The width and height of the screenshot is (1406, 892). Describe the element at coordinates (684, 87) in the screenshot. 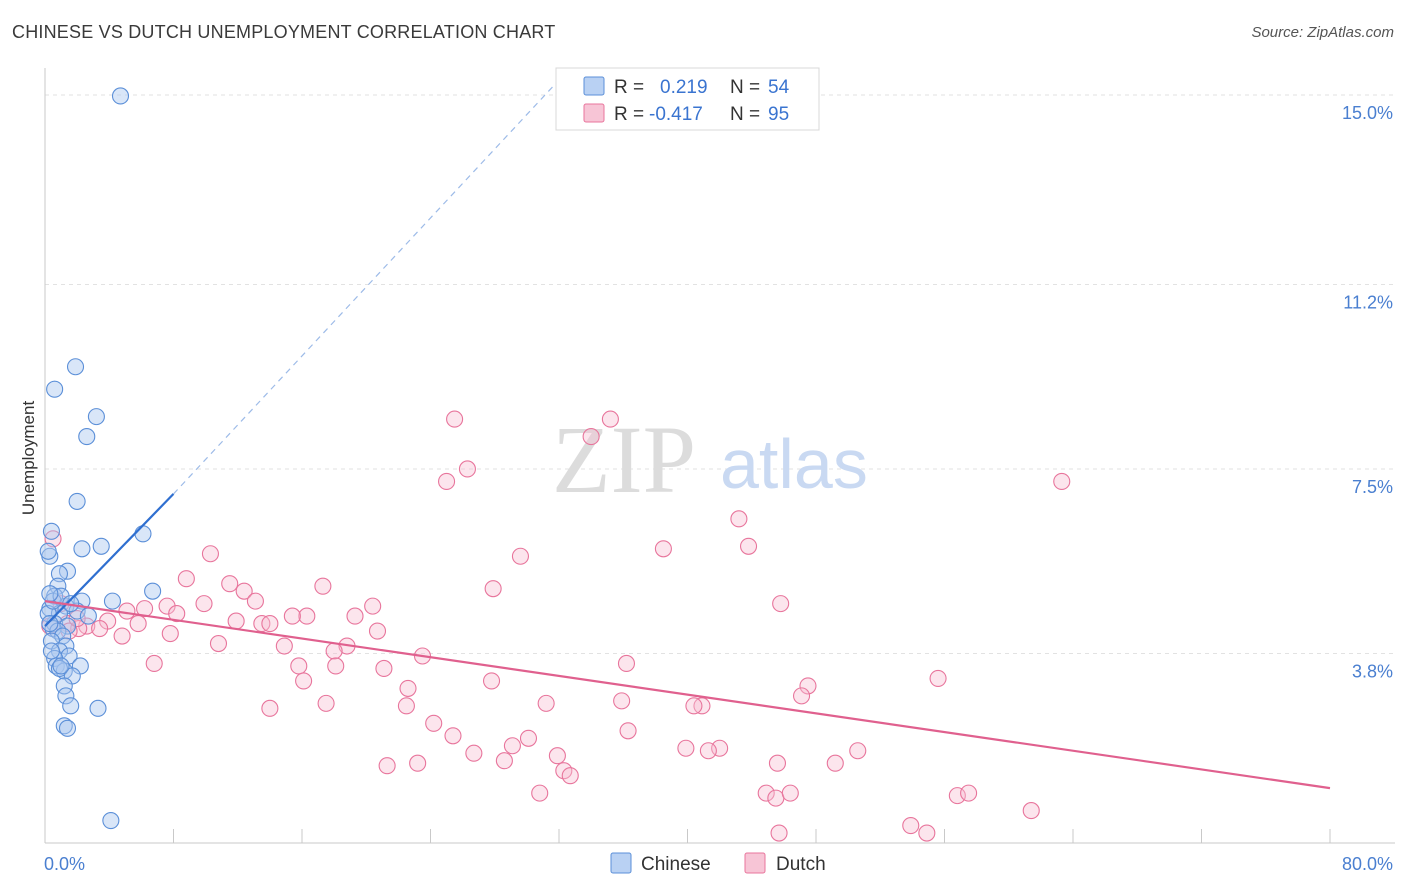

I see `legend-r-value-chinese: 0.219` at that location.